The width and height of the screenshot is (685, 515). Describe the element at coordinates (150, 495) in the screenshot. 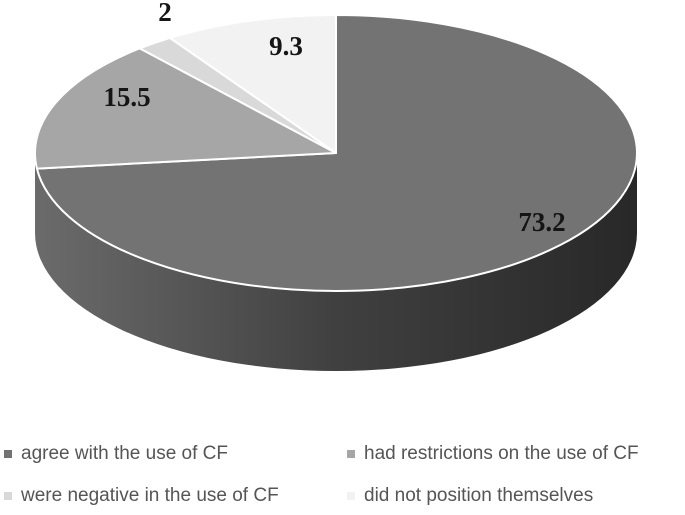

I see `legend-label-negative: were negative in the use of CF` at that location.